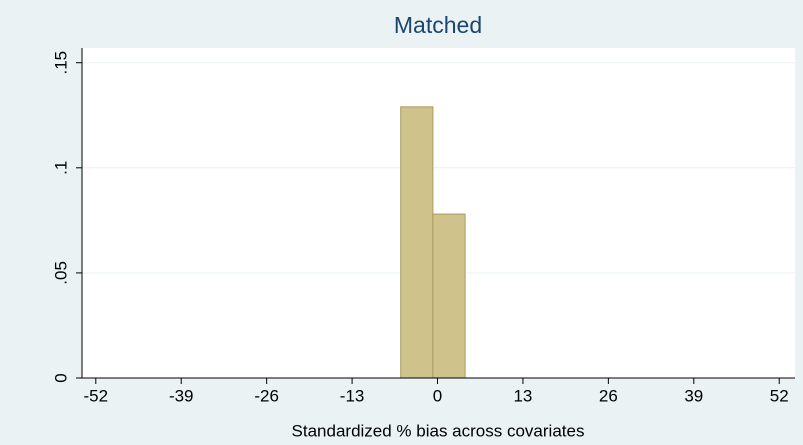 The image size is (803, 445). Describe the element at coordinates (60, 273) in the screenshot. I see `y-tick-label: .05` at that location.